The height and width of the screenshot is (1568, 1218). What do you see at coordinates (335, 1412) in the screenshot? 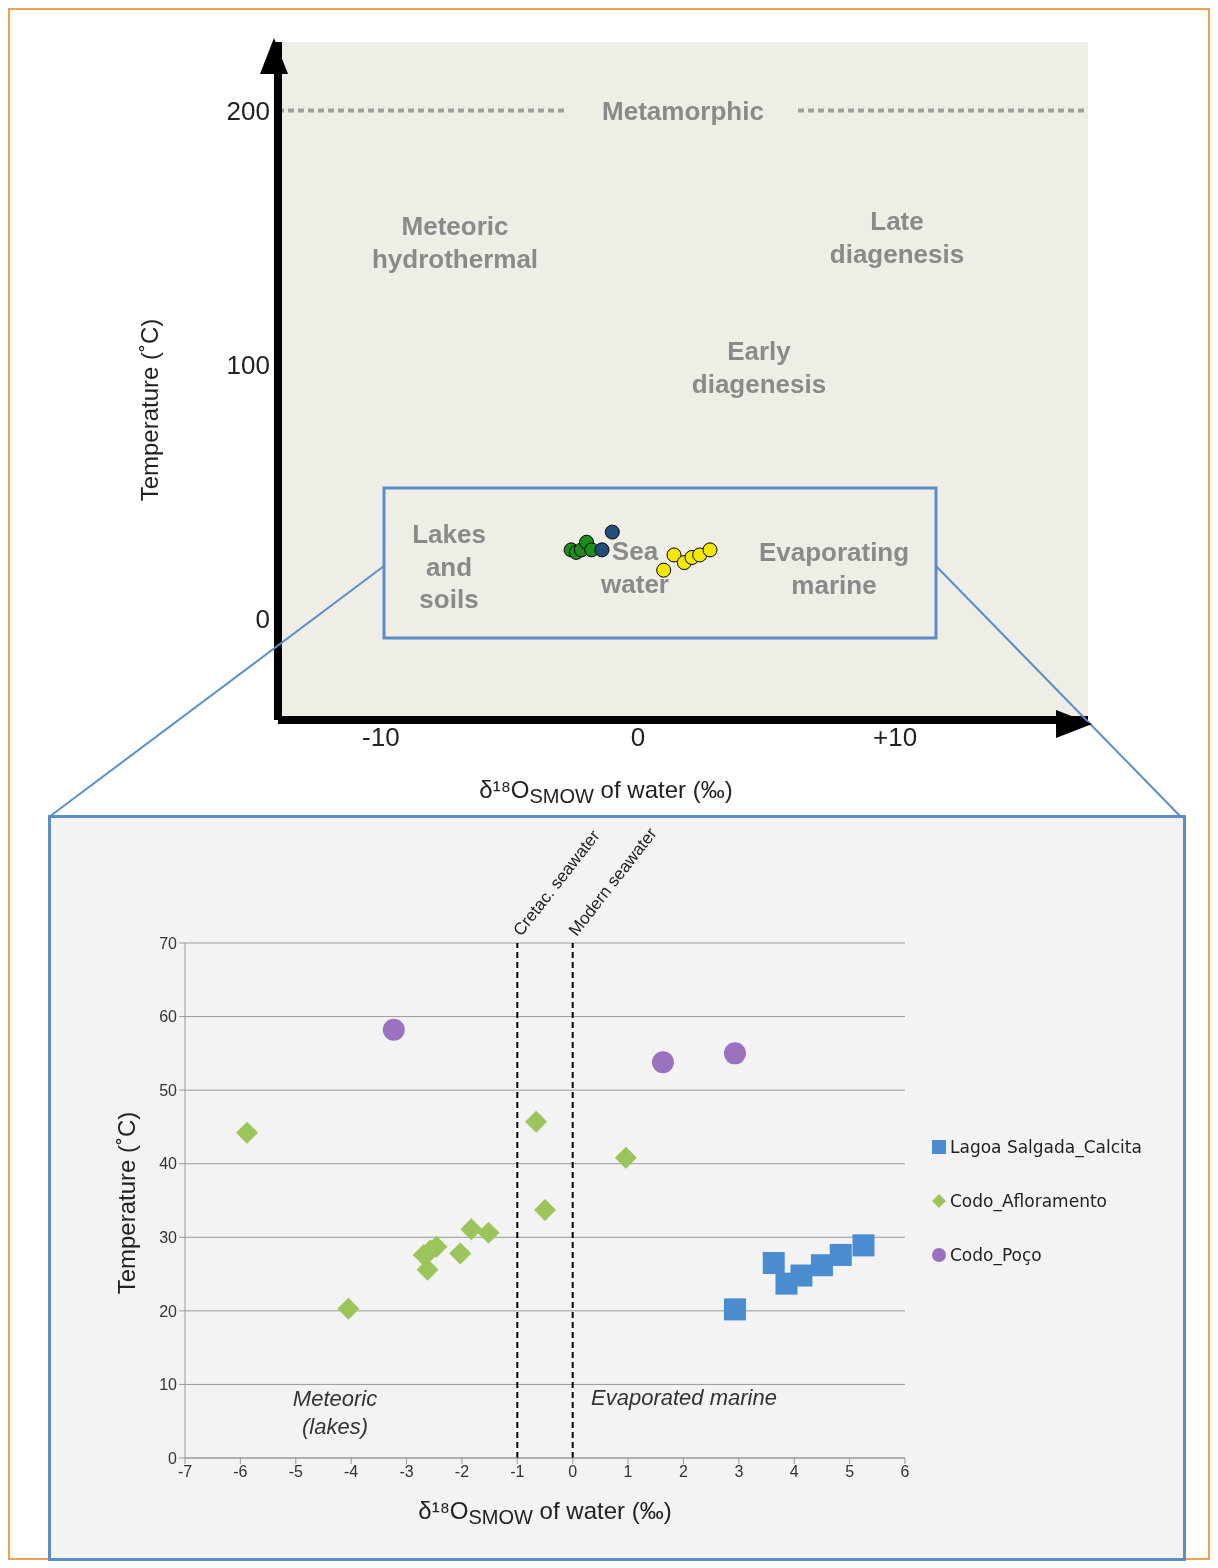
I see `annotation: Meteoric (lakes)` at bounding box center [335, 1412].